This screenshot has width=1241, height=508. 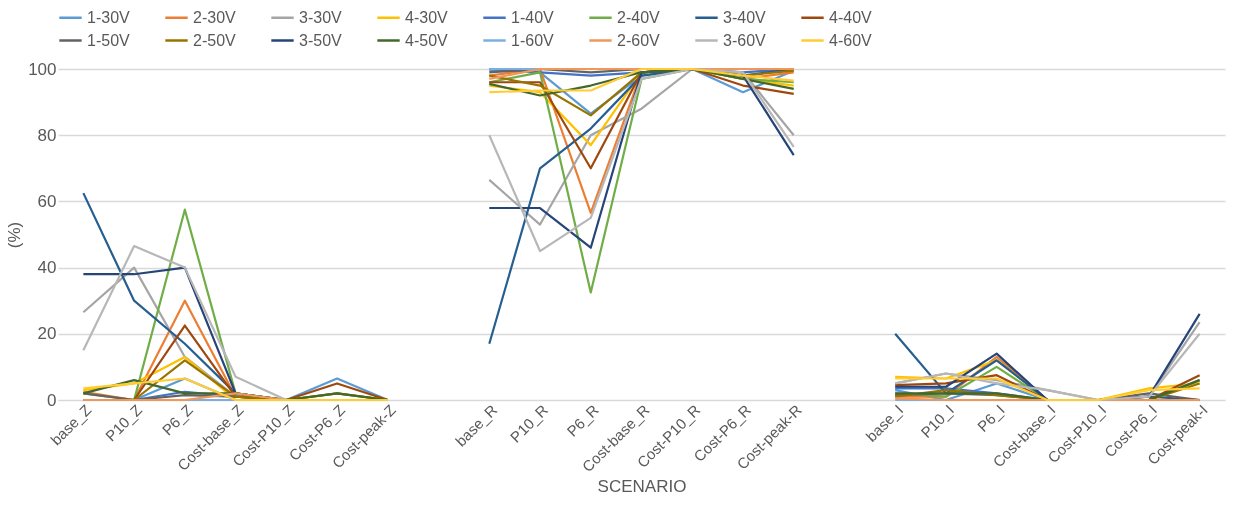 What do you see at coordinates (851, 40) in the screenshot?
I see `legend-label: 4-60V` at bounding box center [851, 40].